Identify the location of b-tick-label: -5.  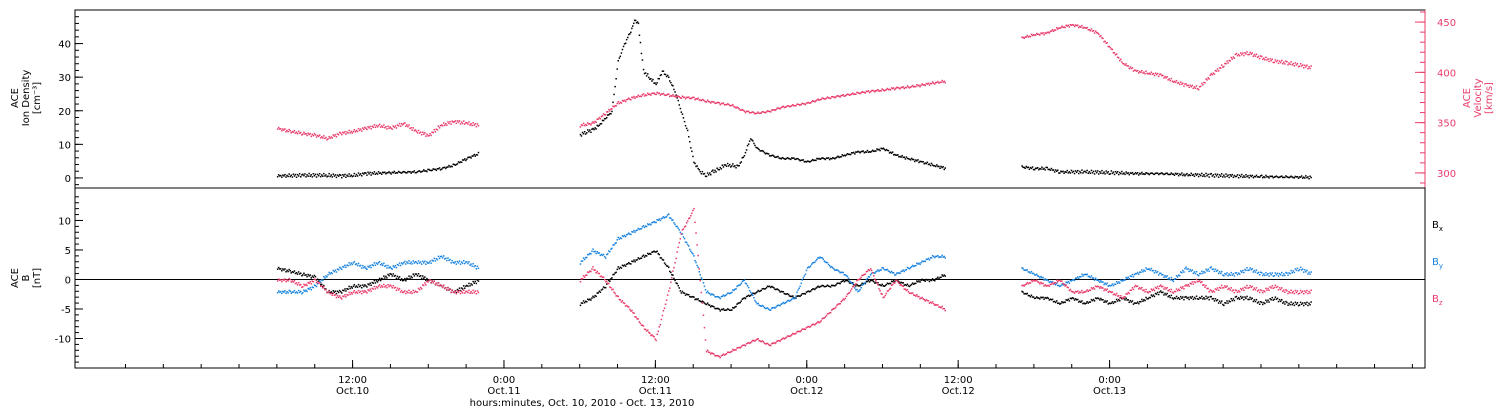
(66, 310).